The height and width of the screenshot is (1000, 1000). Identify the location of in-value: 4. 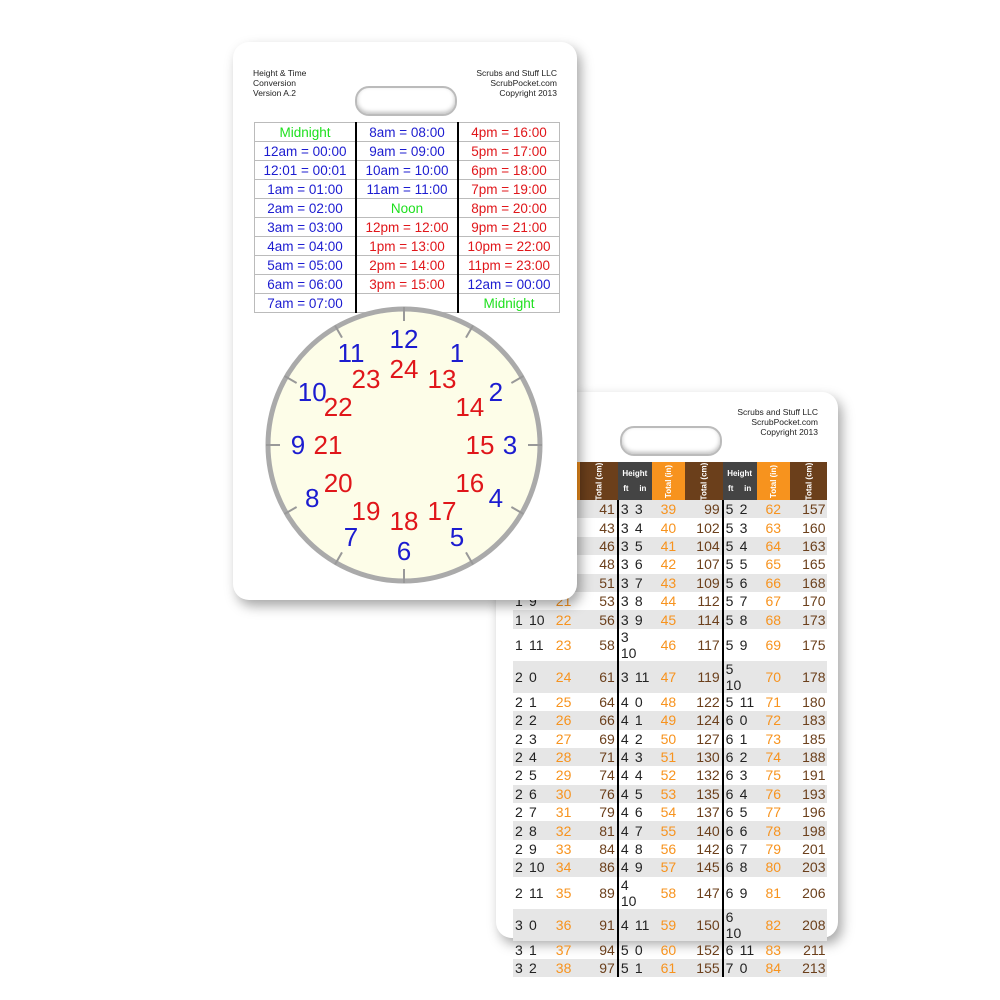
(638, 527).